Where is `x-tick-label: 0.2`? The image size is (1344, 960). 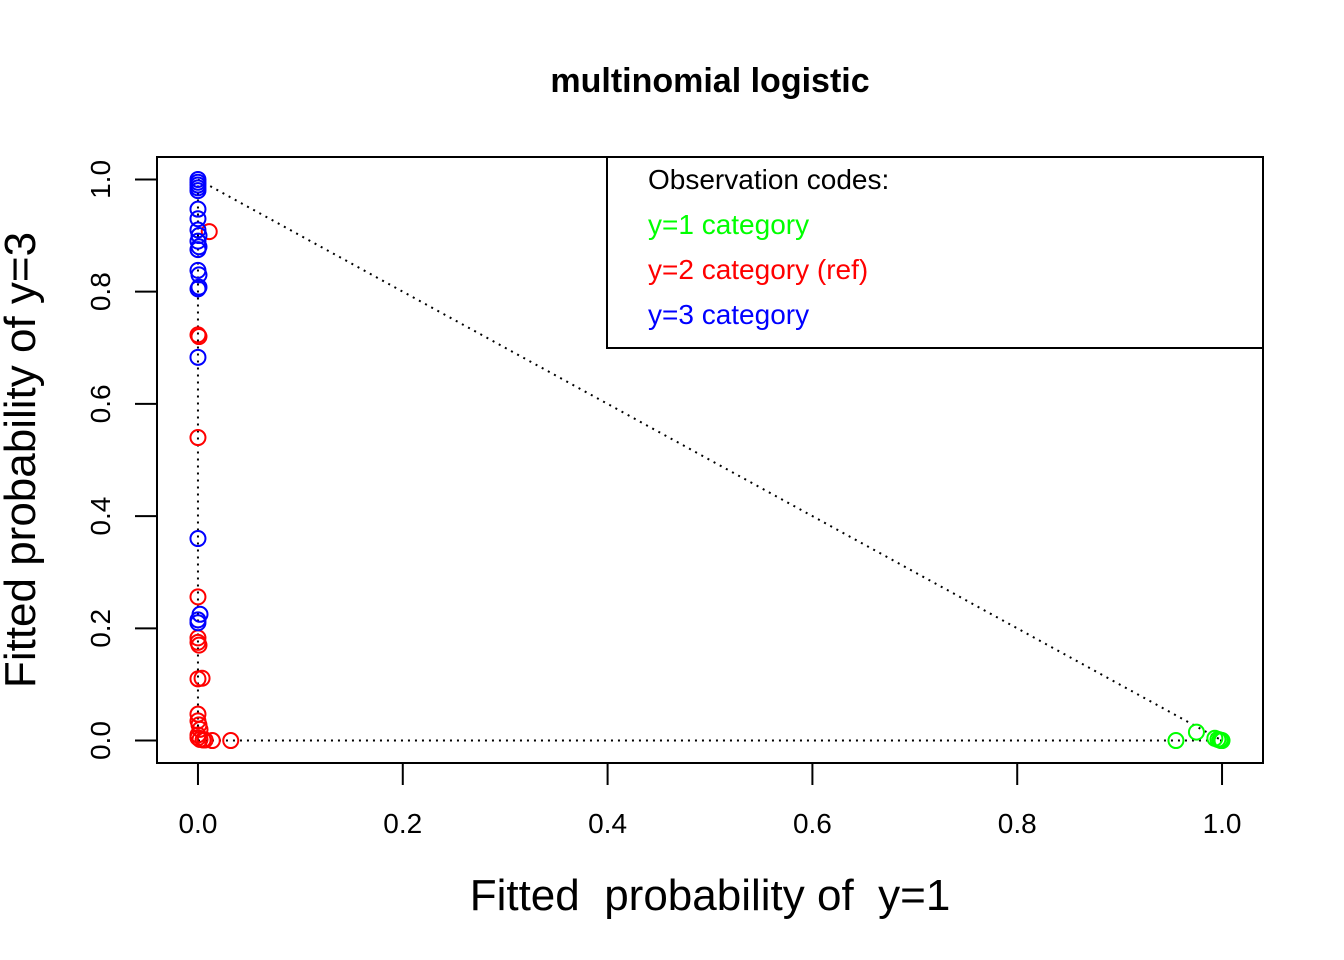
x-tick-label: 0.2 is located at coordinates (402, 823).